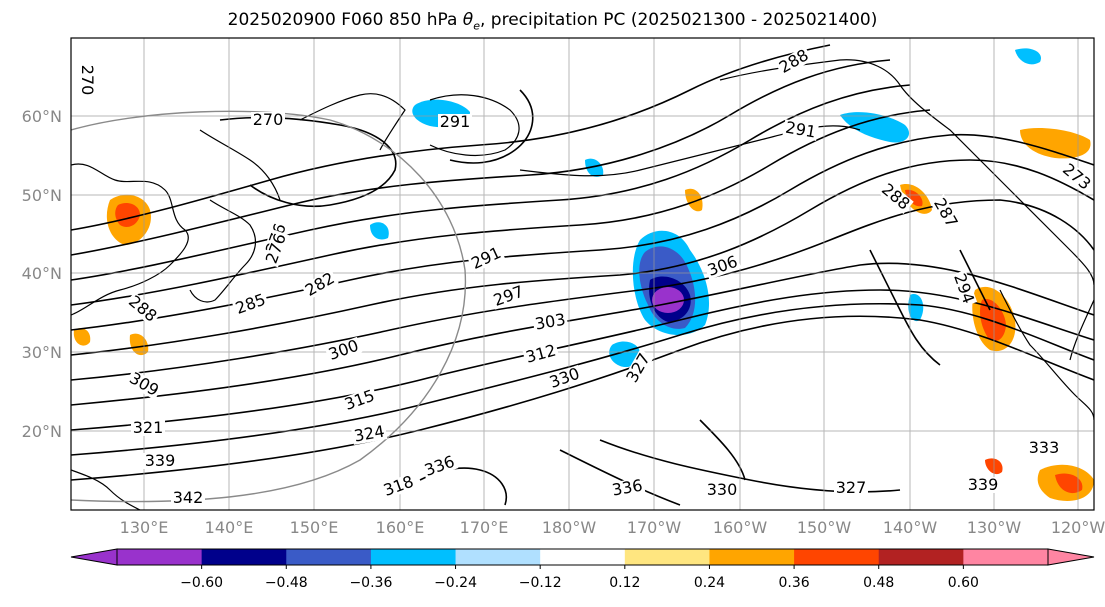  Describe the element at coordinates (851, 487) in the screenshot. I see `contour-label: 327` at that location.